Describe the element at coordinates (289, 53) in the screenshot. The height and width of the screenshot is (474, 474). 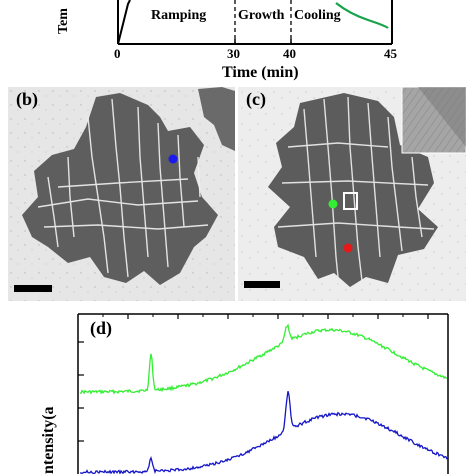
I see `panel-a-tick-40: 40` at that location.